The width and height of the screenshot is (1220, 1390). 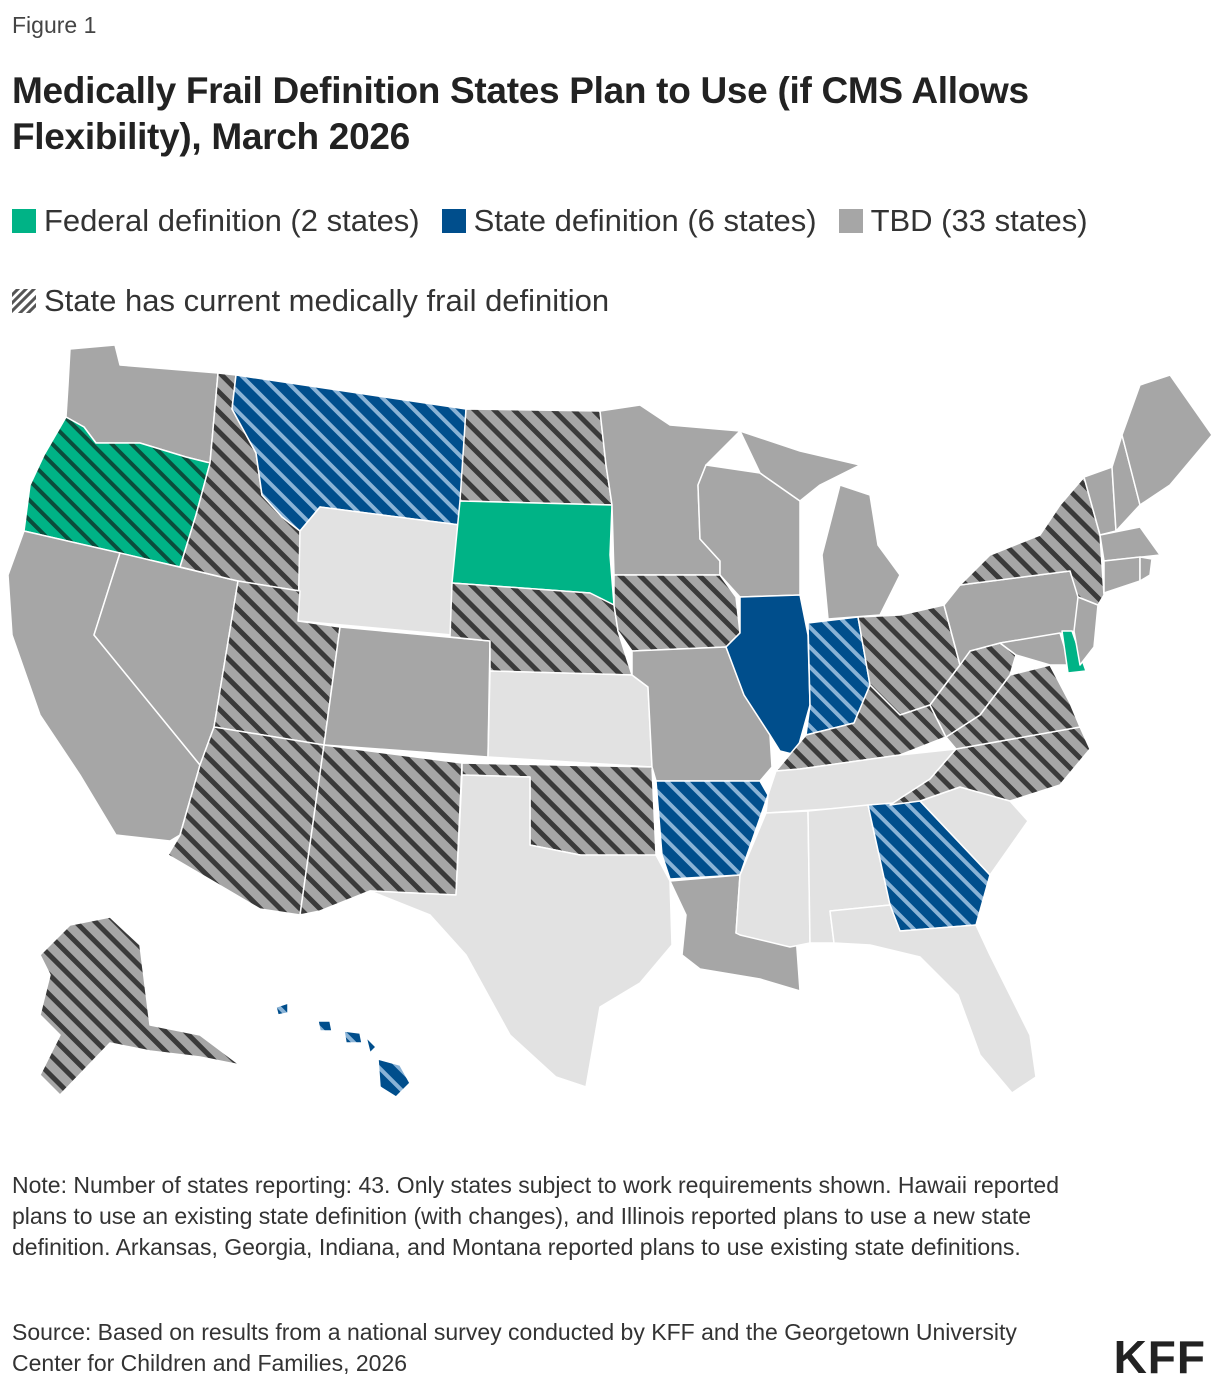 I want to click on state-wyoming, so click(x=379, y=571).